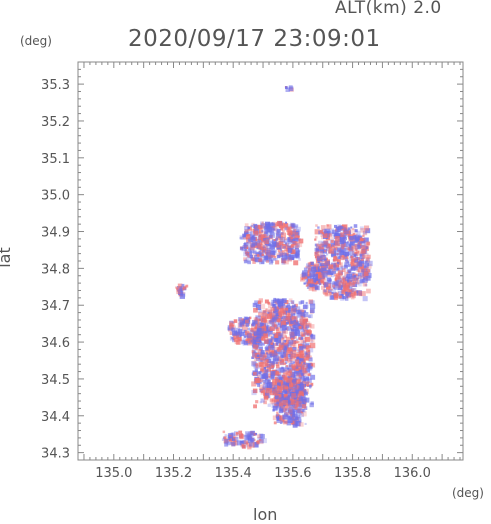 This screenshot has height=524, width=491. I want to click on echo-north-fragments, so click(271, 243).